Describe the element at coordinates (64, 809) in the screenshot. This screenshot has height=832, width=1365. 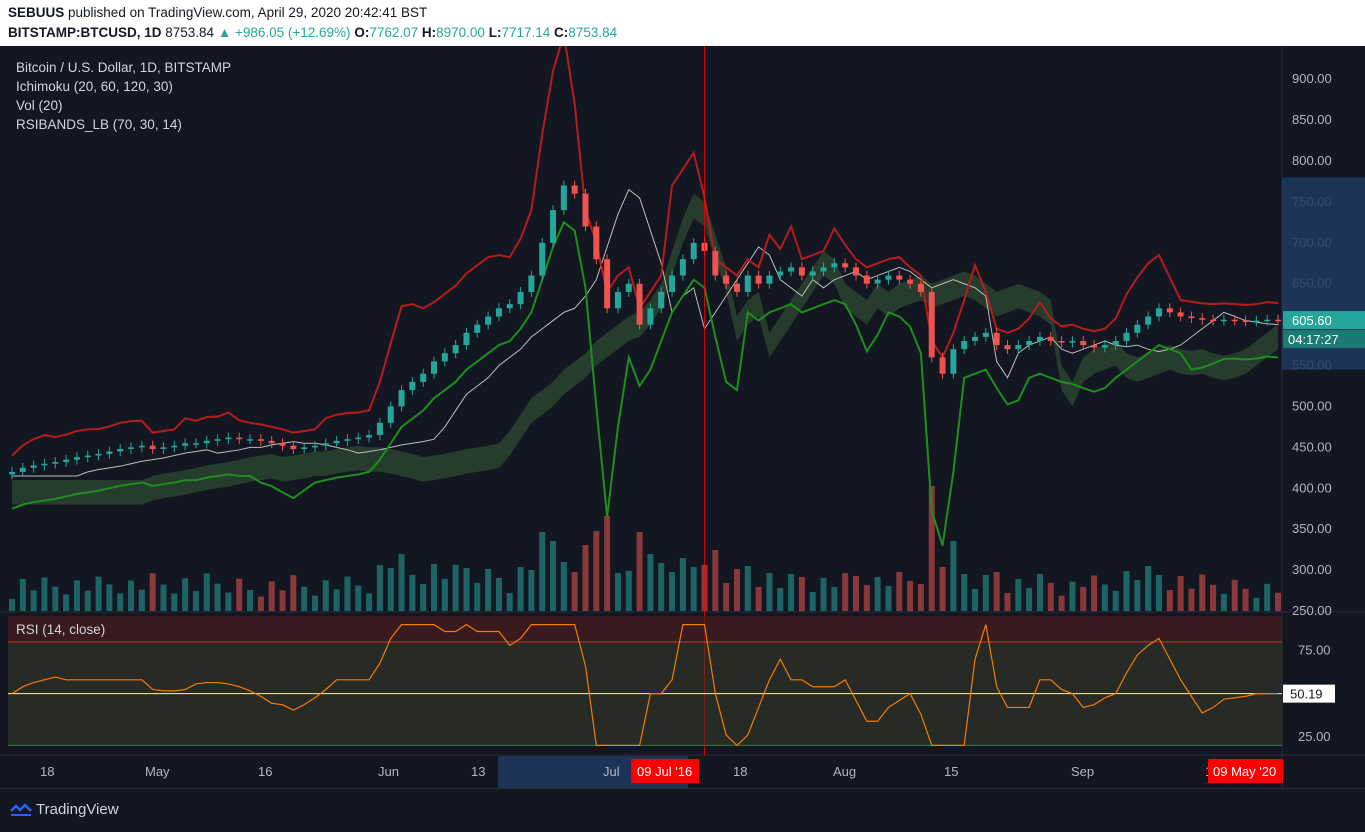
I see `tradingview-logo: TradingView` at that location.